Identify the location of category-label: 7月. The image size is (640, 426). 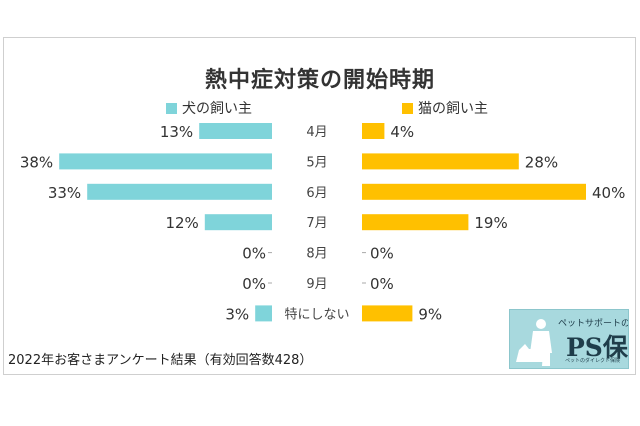
(316, 223).